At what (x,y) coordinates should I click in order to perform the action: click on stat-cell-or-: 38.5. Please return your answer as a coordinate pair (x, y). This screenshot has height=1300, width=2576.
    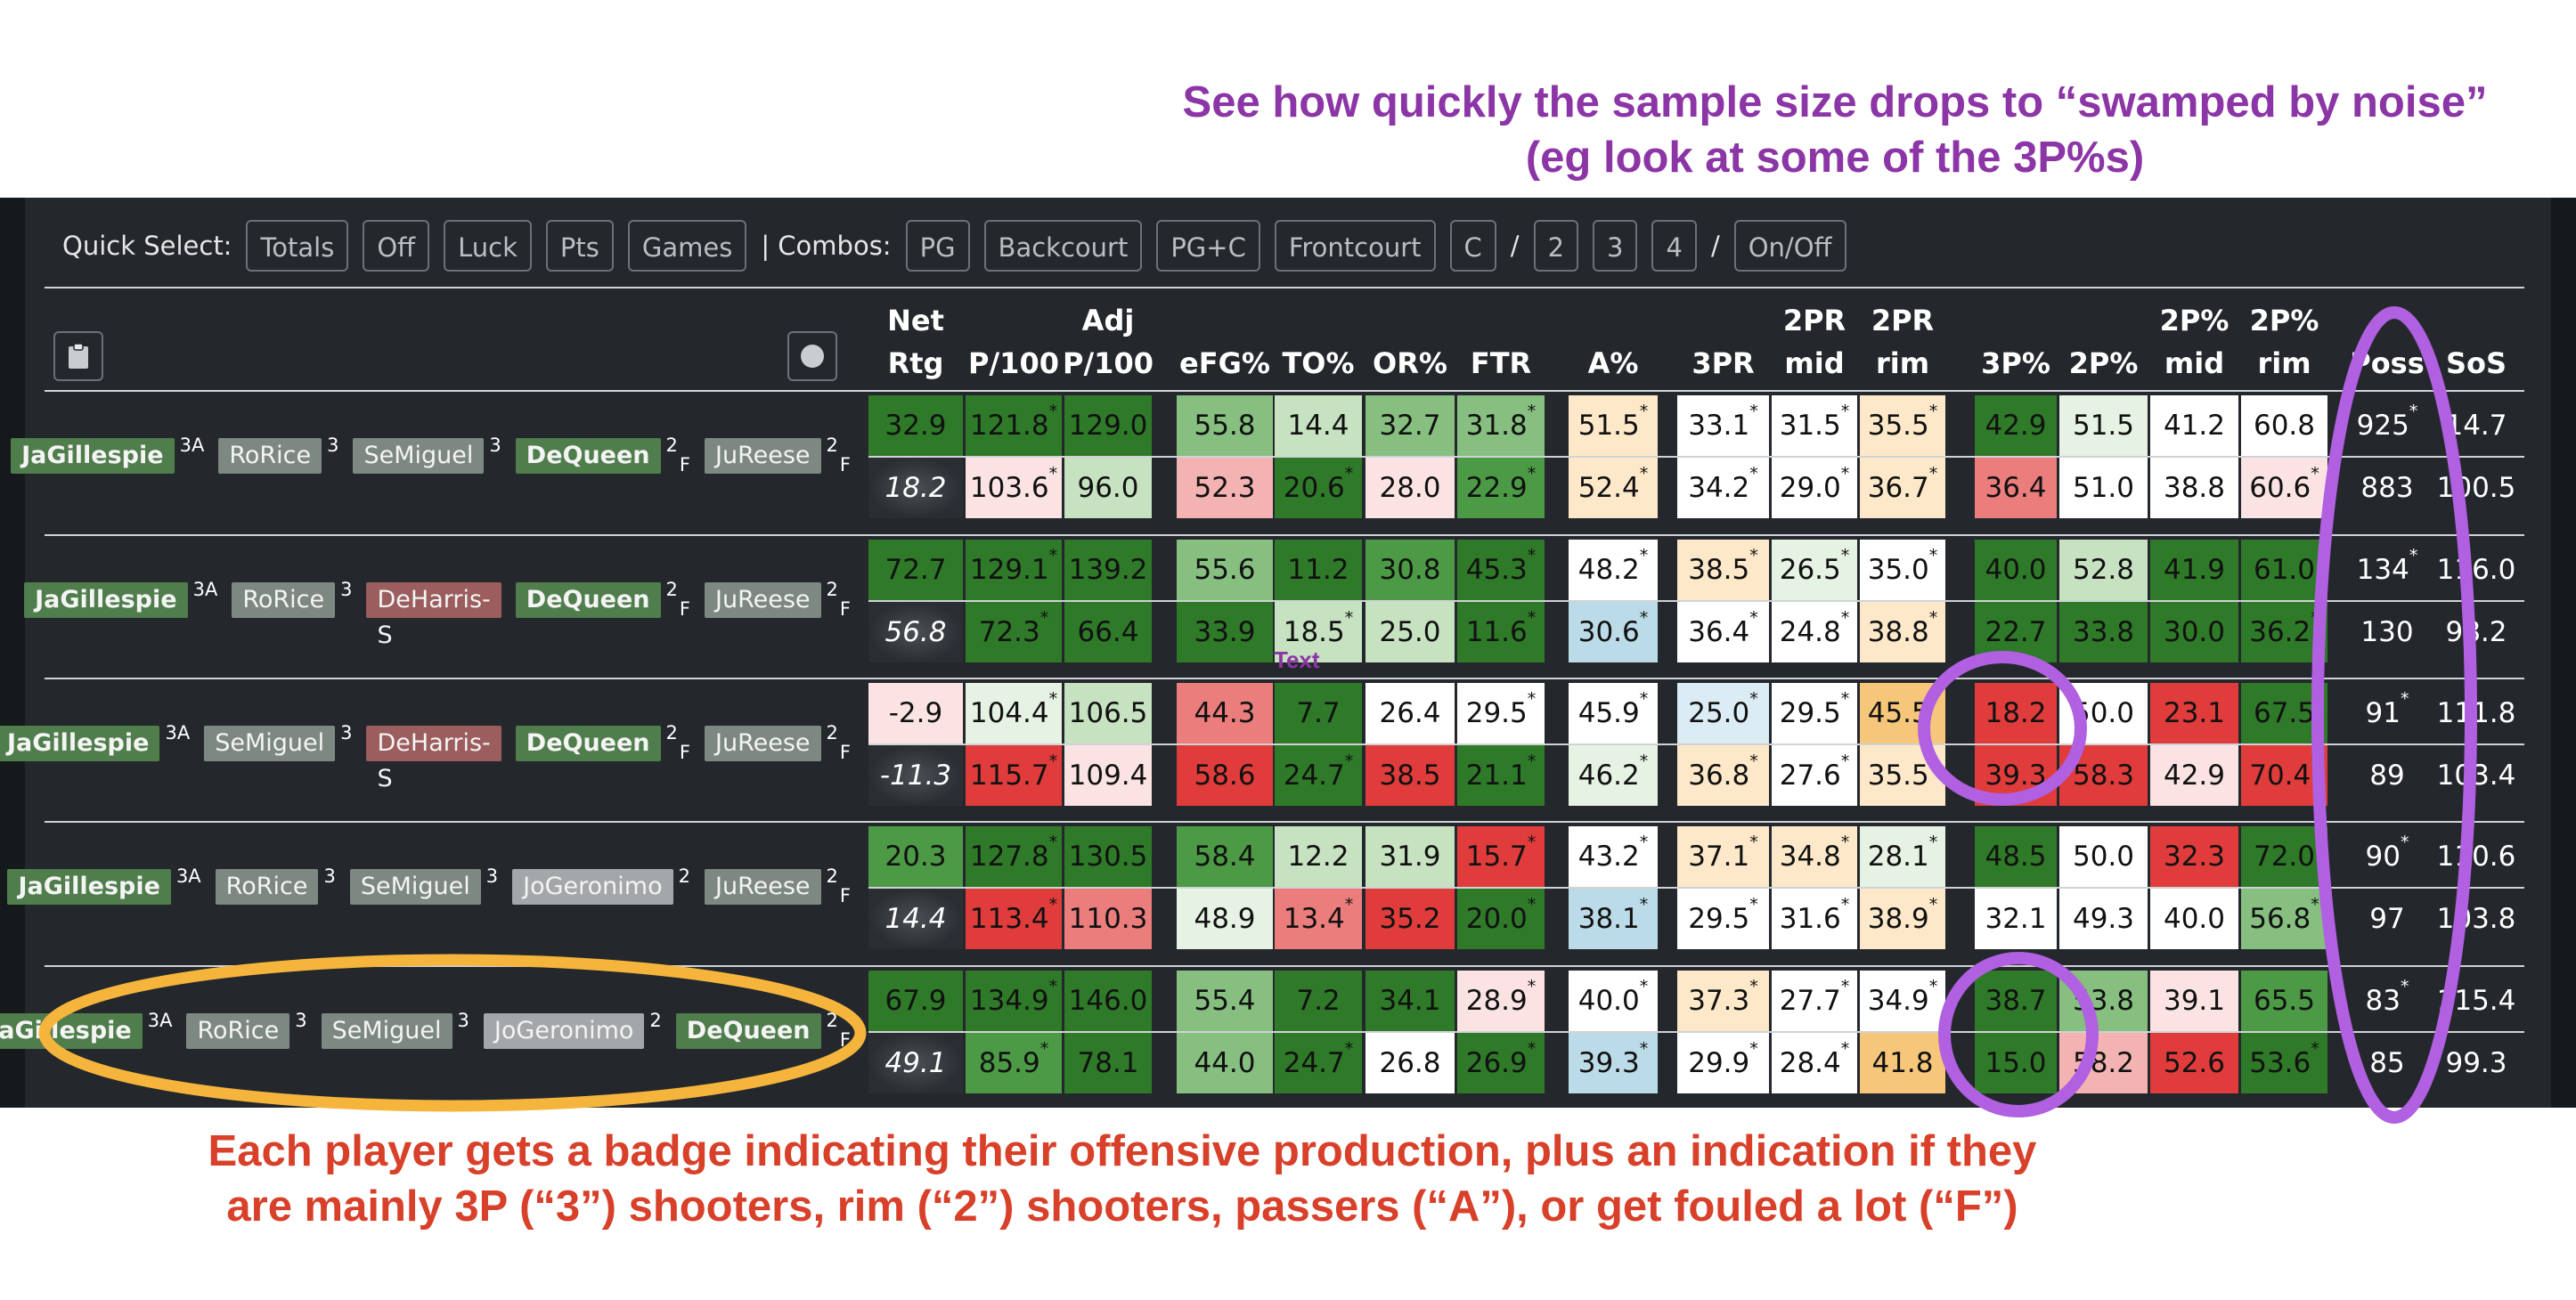
    Looking at the image, I should click on (1410, 775).